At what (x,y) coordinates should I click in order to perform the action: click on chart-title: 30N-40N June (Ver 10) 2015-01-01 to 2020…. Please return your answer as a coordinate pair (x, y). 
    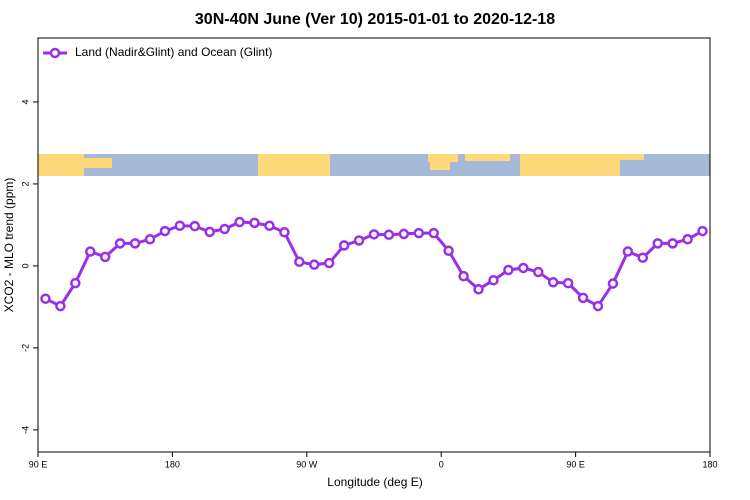
    Looking at the image, I should click on (375, 19).